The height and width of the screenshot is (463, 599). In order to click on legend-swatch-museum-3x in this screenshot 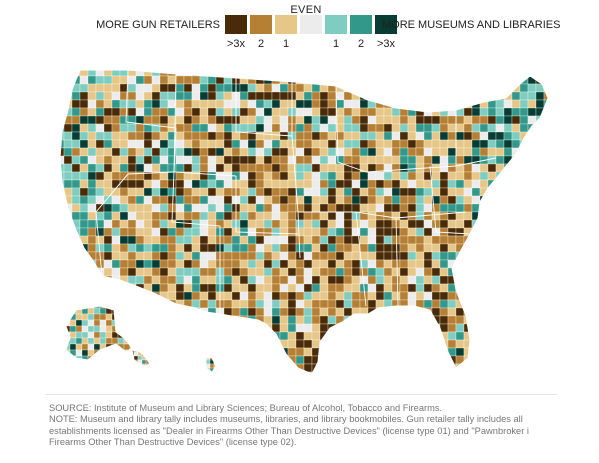, I will do `click(386, 24)`.